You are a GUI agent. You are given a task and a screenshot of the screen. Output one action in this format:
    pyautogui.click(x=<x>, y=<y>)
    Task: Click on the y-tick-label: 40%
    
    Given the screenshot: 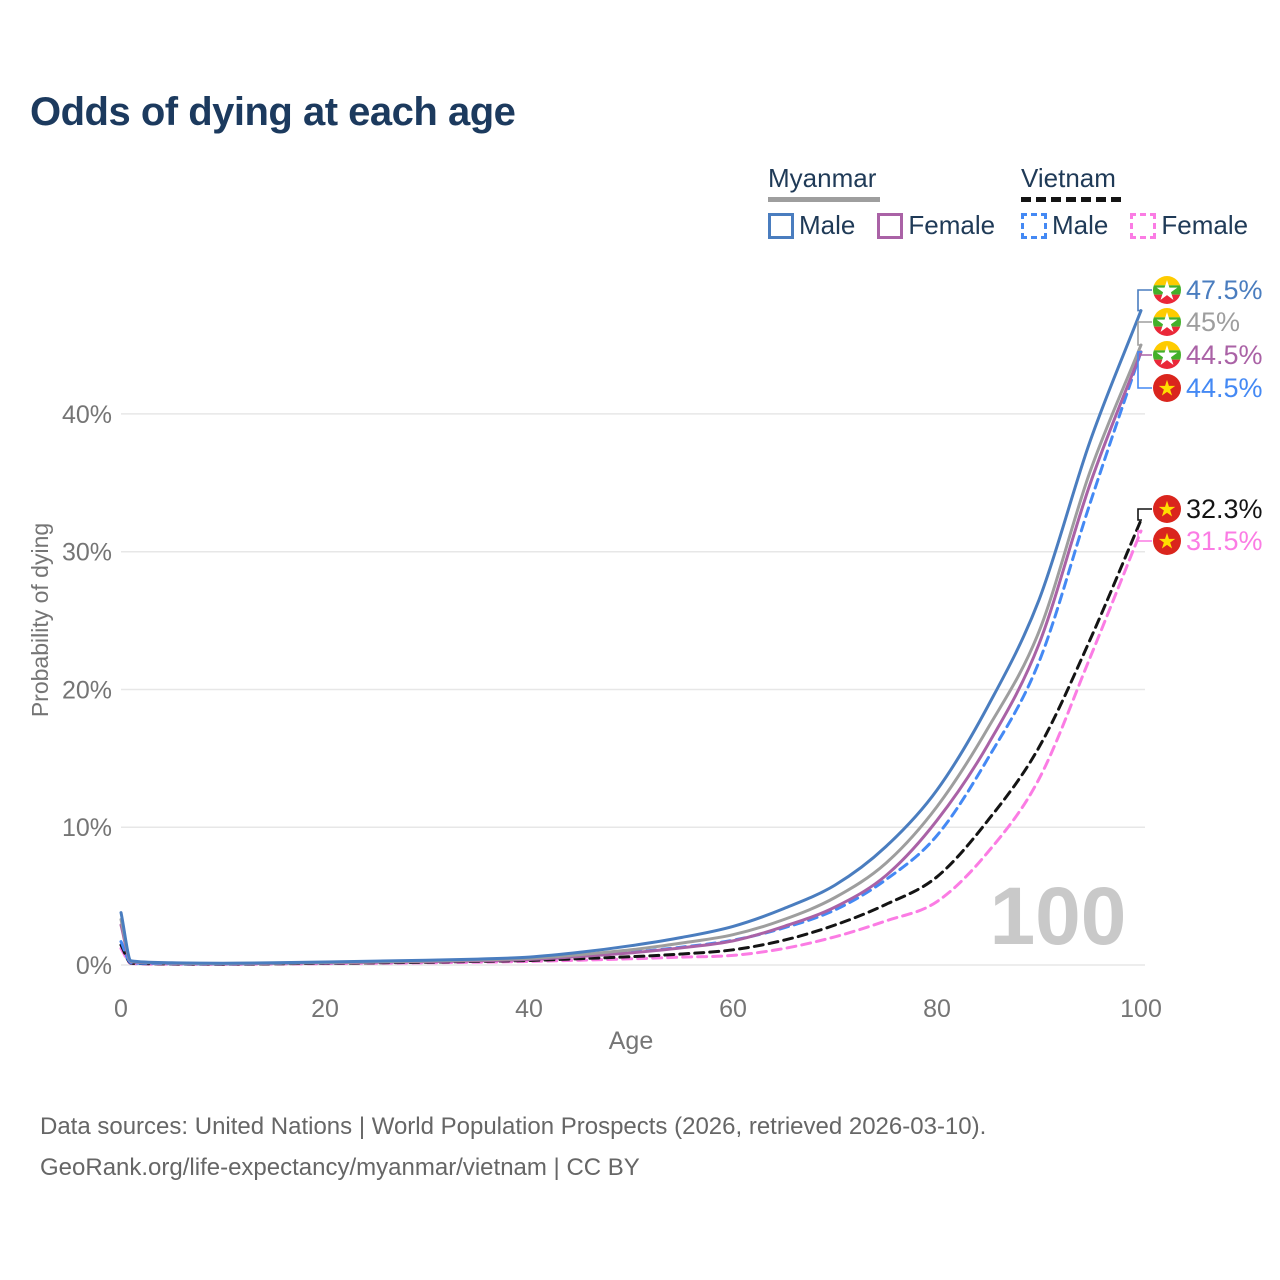 What is the action you would take?
    pyautogui.click(x=87, y=415)
    